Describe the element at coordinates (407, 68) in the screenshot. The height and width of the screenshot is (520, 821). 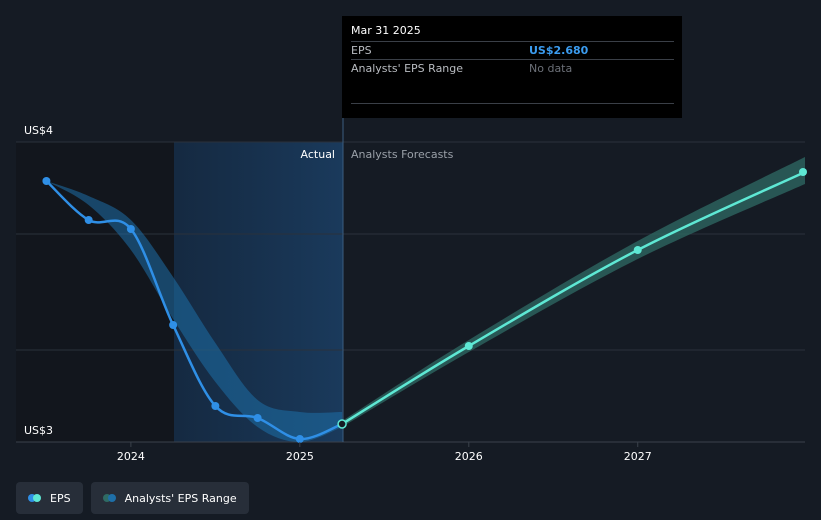
I see `tooltip-range-label: Analysts' EPS Range` at that location.